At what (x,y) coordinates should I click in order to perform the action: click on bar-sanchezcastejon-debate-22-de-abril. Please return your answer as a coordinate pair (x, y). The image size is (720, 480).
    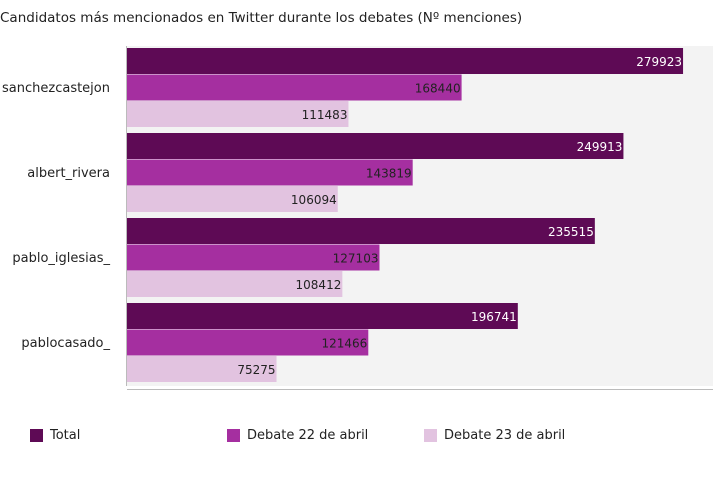
    Looking at the image, I should click on (294, 87).